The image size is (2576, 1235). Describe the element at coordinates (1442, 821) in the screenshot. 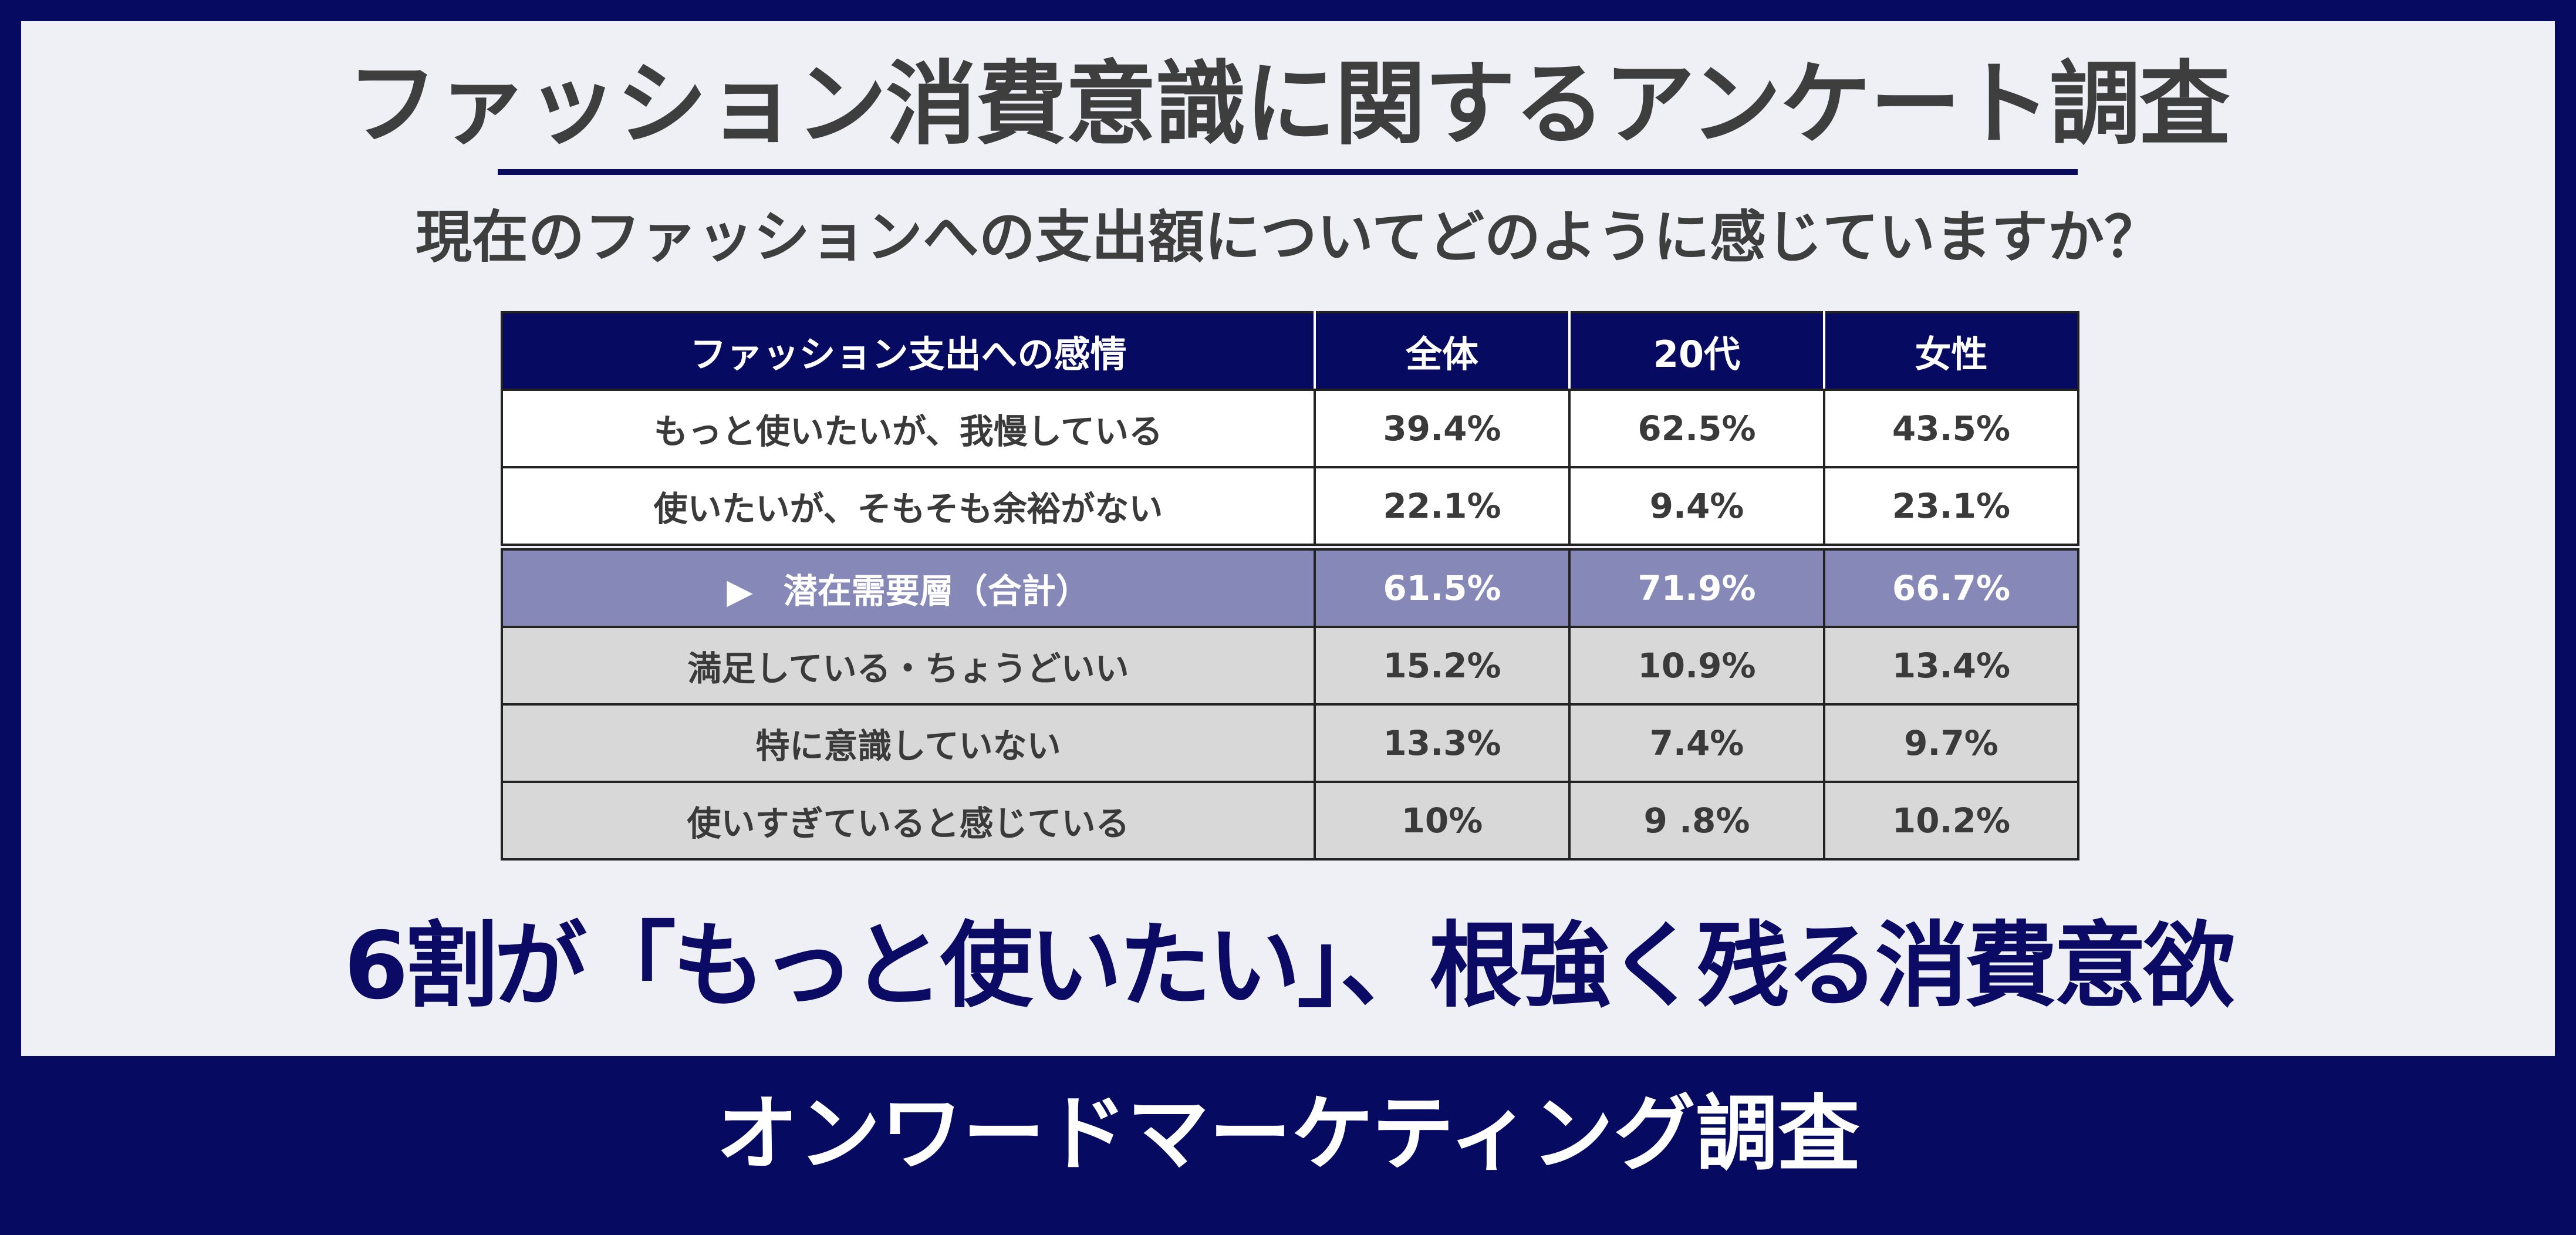

I see `value-overall: 10%` at that location.